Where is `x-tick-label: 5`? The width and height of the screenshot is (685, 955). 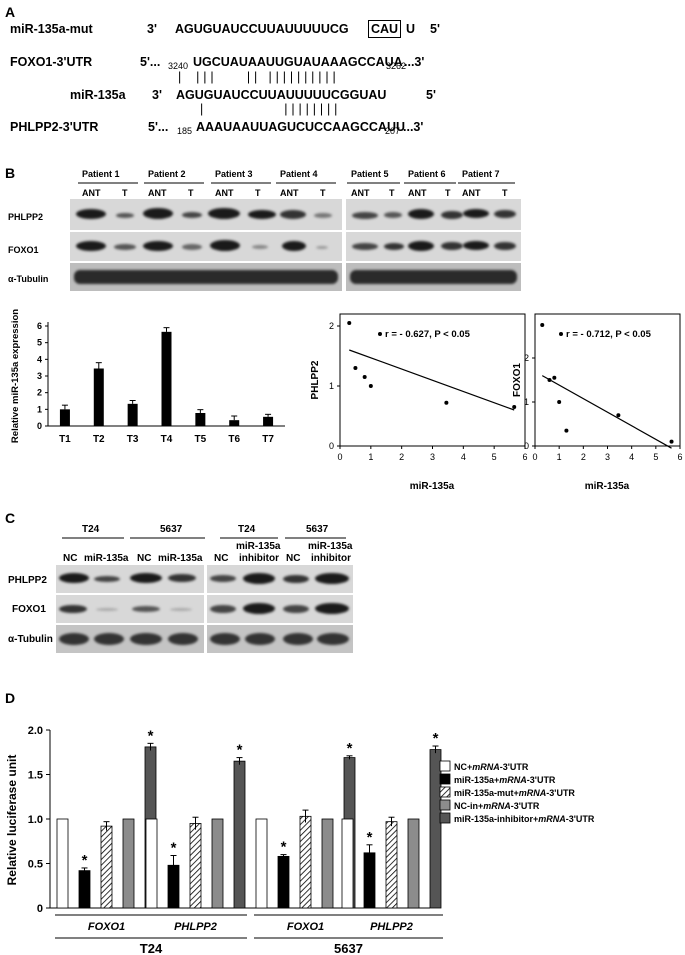 x-tick-label: 5 is located at coordinates (494, 457).